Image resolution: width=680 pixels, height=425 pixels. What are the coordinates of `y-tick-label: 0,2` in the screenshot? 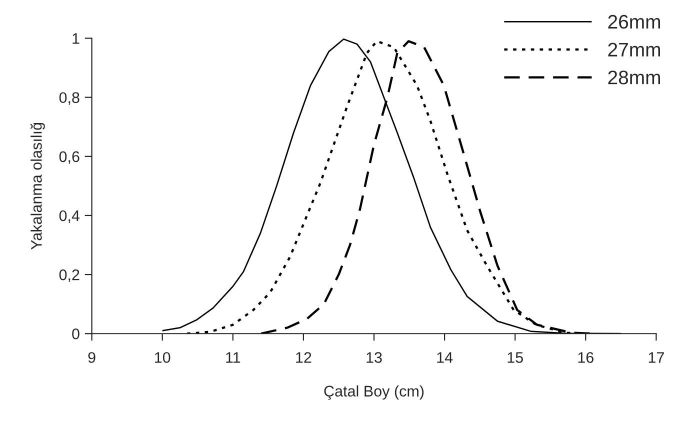 It's located at (69, 275).